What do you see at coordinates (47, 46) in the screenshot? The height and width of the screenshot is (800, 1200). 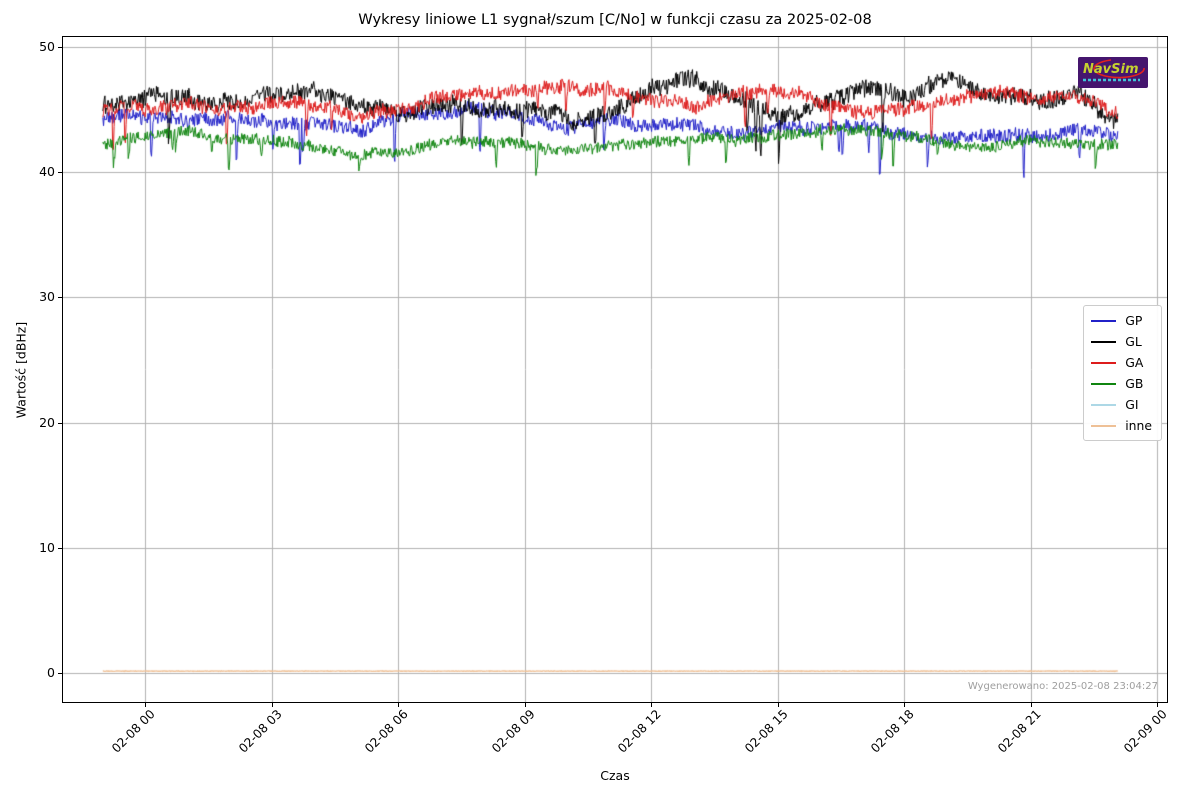 I see `y-tick-label: 50` at bounding box center [47, 46].